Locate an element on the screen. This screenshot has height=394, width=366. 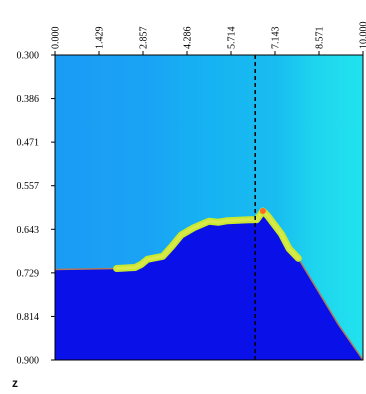
y-tick-label: 0.729 is located at coordinates (28, 273).